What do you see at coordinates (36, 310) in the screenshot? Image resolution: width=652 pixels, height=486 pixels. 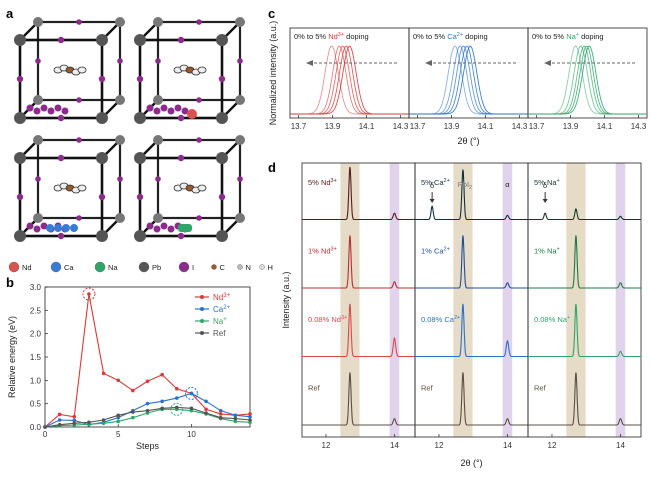 I see `y-tick-label: 2.5` at bounding box center [36, 310].